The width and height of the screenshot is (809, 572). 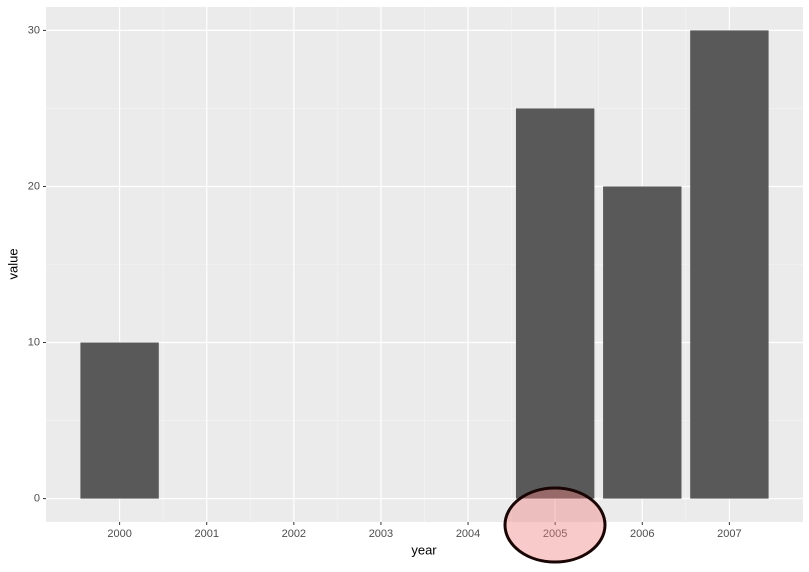 I want to click on x-tick-label: 2005, so click(x=555, y=534).